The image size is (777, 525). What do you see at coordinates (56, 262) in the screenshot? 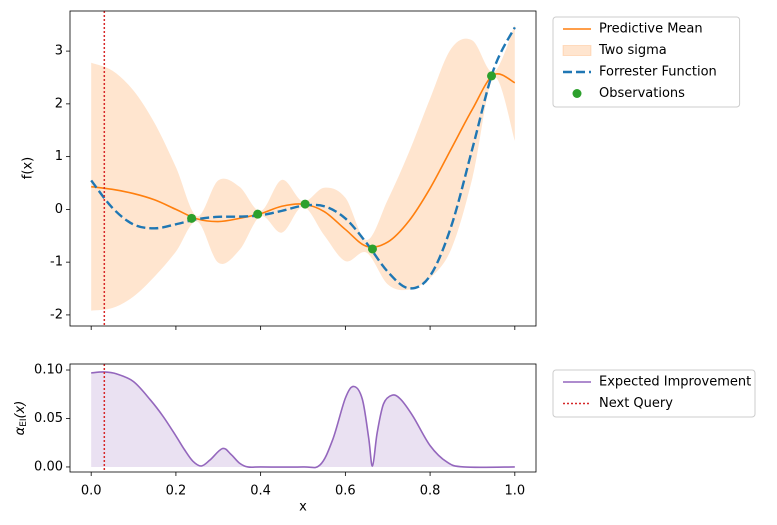
I see `y-tick-label: -1` at bounding box center [56, 262].